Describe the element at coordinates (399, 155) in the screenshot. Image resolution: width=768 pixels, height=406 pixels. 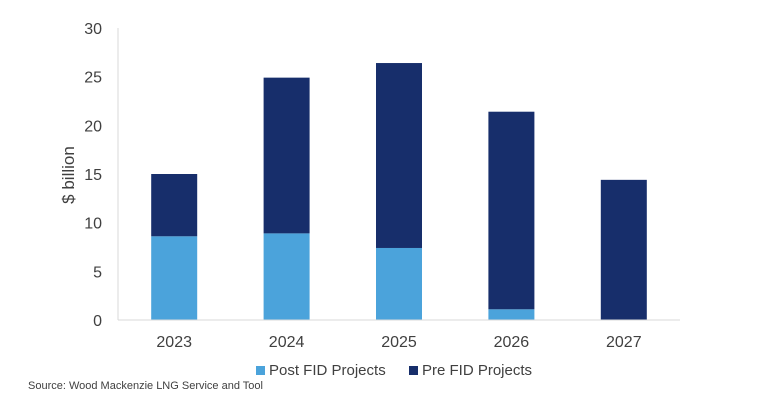
I see `bar-pre-fid-2025` at that location.